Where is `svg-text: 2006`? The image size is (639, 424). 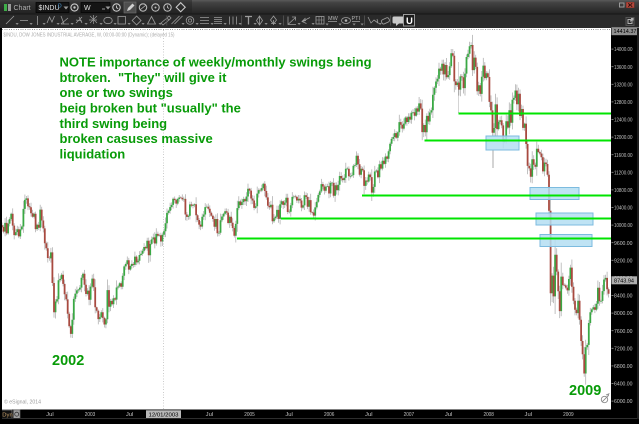
svg-text: 2006 is located at coordinates (329, 415).